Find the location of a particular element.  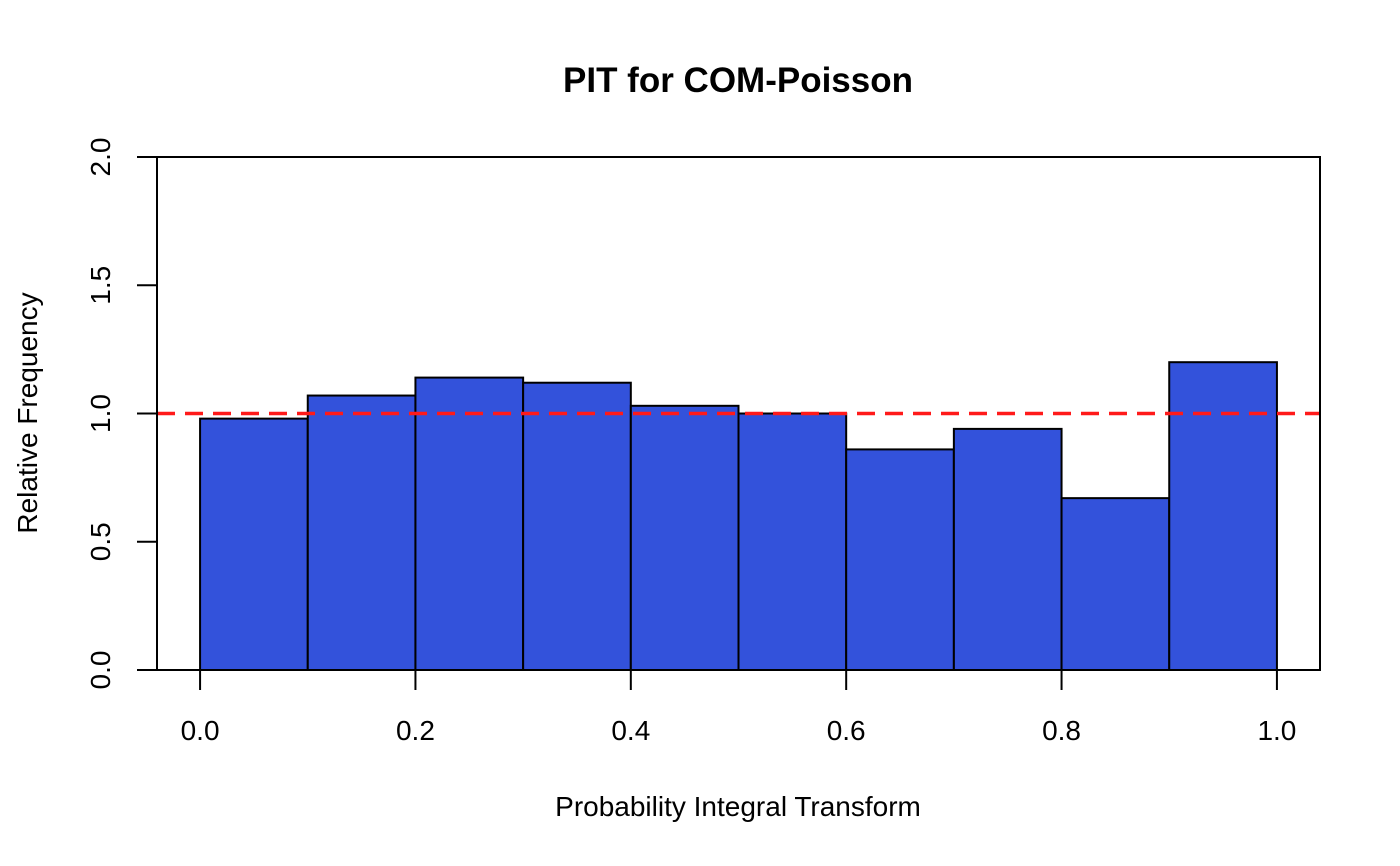

x-tick-label: 1.0 is located at coordinates (1276, 730).